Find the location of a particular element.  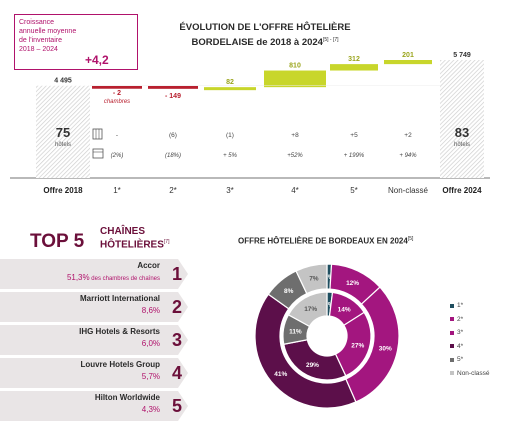

hotels-change: (6) is located at coordinates (173, 135).